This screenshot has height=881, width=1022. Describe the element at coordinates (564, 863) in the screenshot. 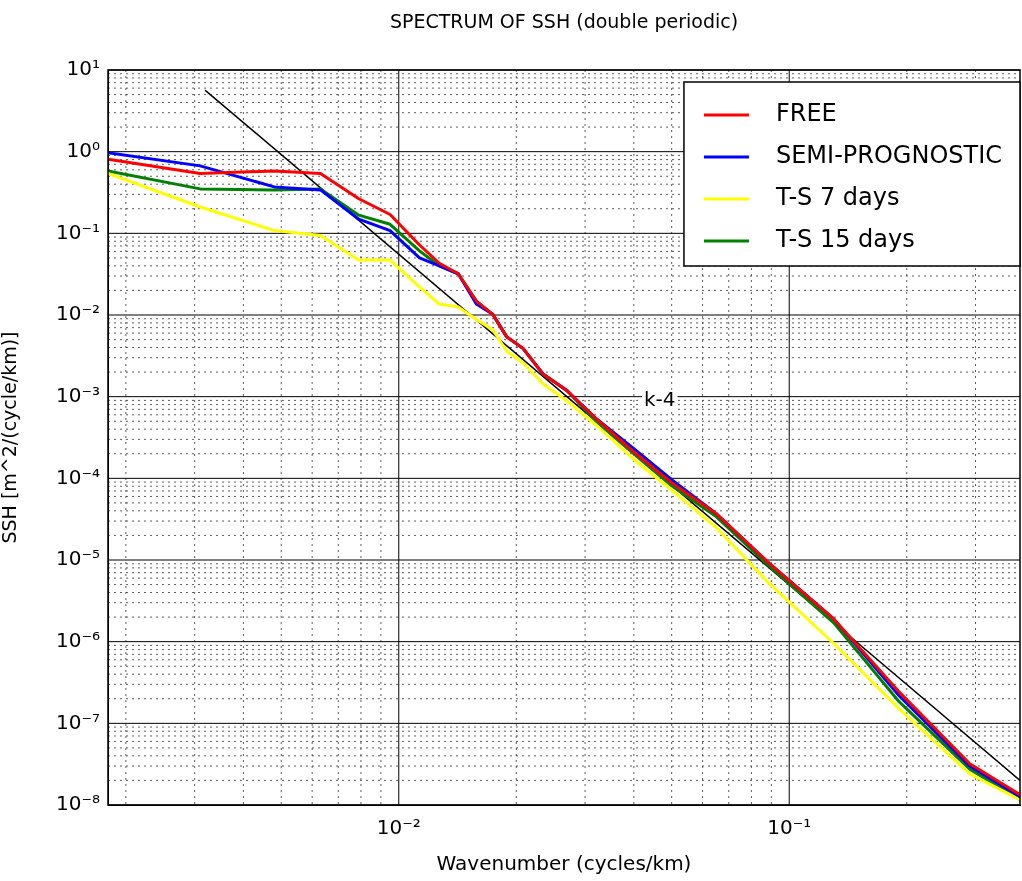

I see `x-axis-title: Wavenumber (cycles/km)` at that location.